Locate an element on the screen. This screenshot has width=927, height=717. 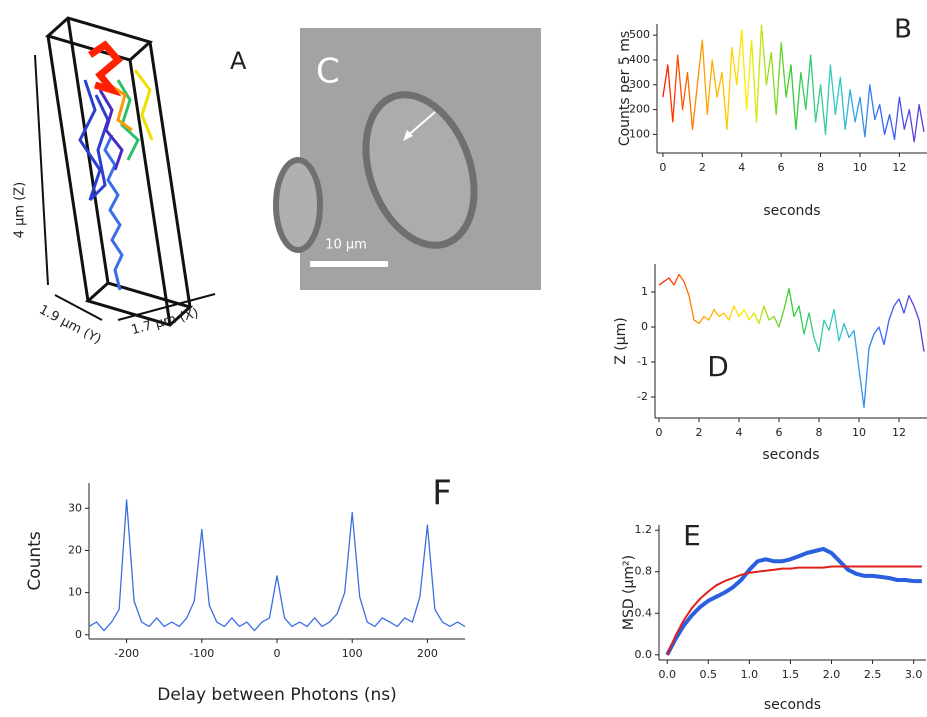
x-tick-label: 3.0 is located at coordinates (914, 674).